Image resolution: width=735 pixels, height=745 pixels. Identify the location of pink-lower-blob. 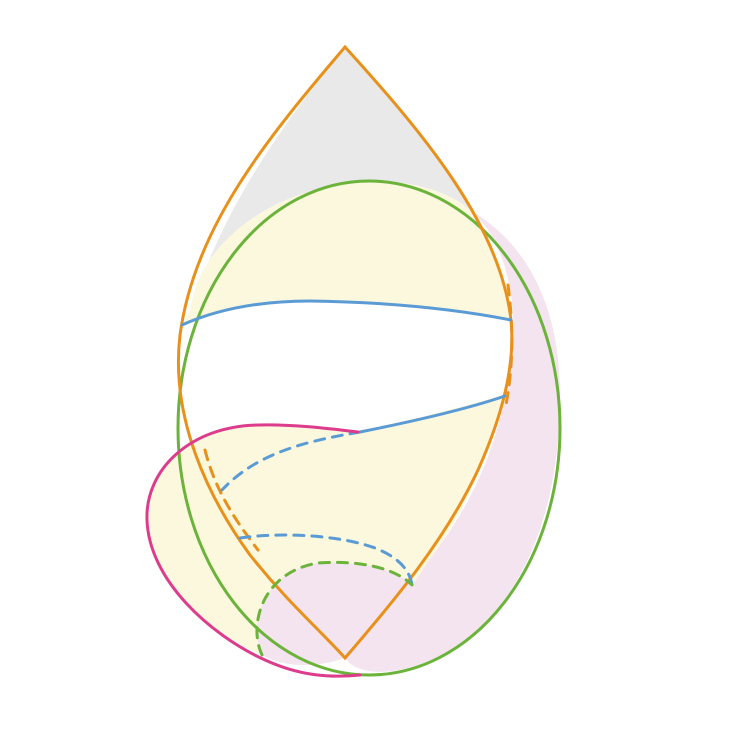
(334, 614).